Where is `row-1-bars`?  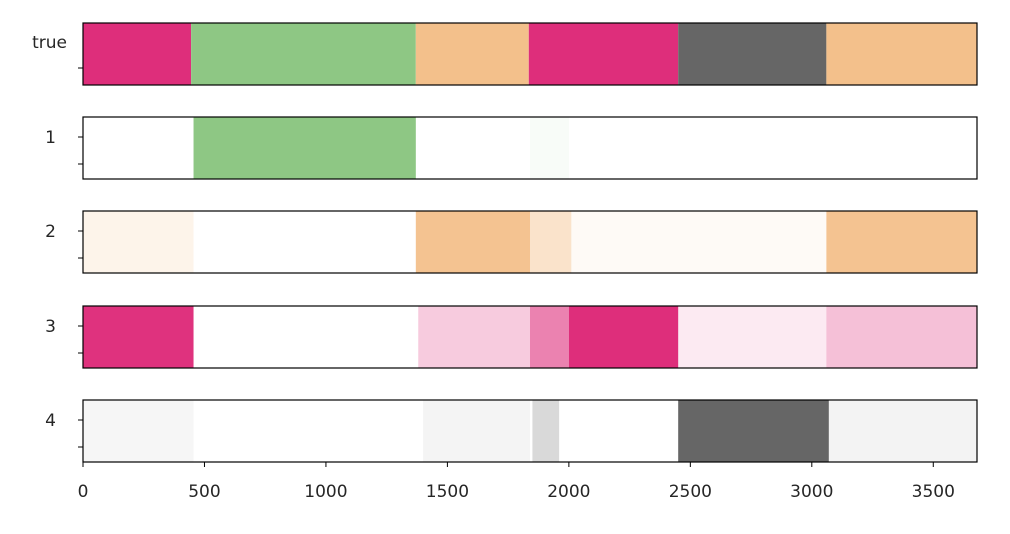
row-1-bars is located at coordinates (381, 148).